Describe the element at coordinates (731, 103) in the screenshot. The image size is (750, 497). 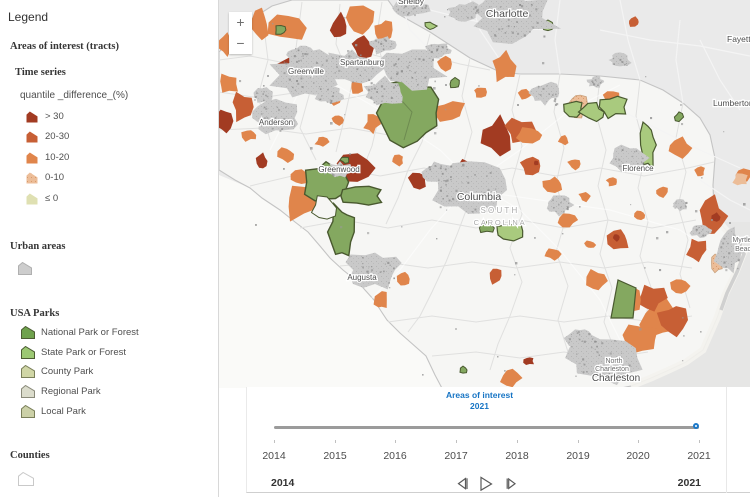
I see `svg-text: Lumberton` at that location.